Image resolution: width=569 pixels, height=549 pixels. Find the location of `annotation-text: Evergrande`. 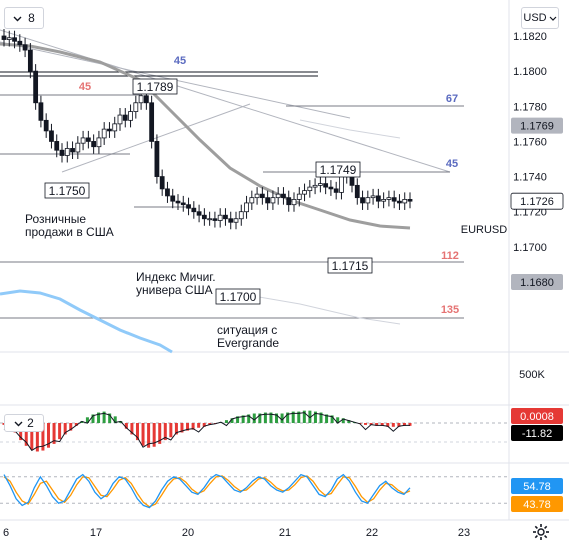

annotation-text: Evergrande is located at coordinates (248, 343).